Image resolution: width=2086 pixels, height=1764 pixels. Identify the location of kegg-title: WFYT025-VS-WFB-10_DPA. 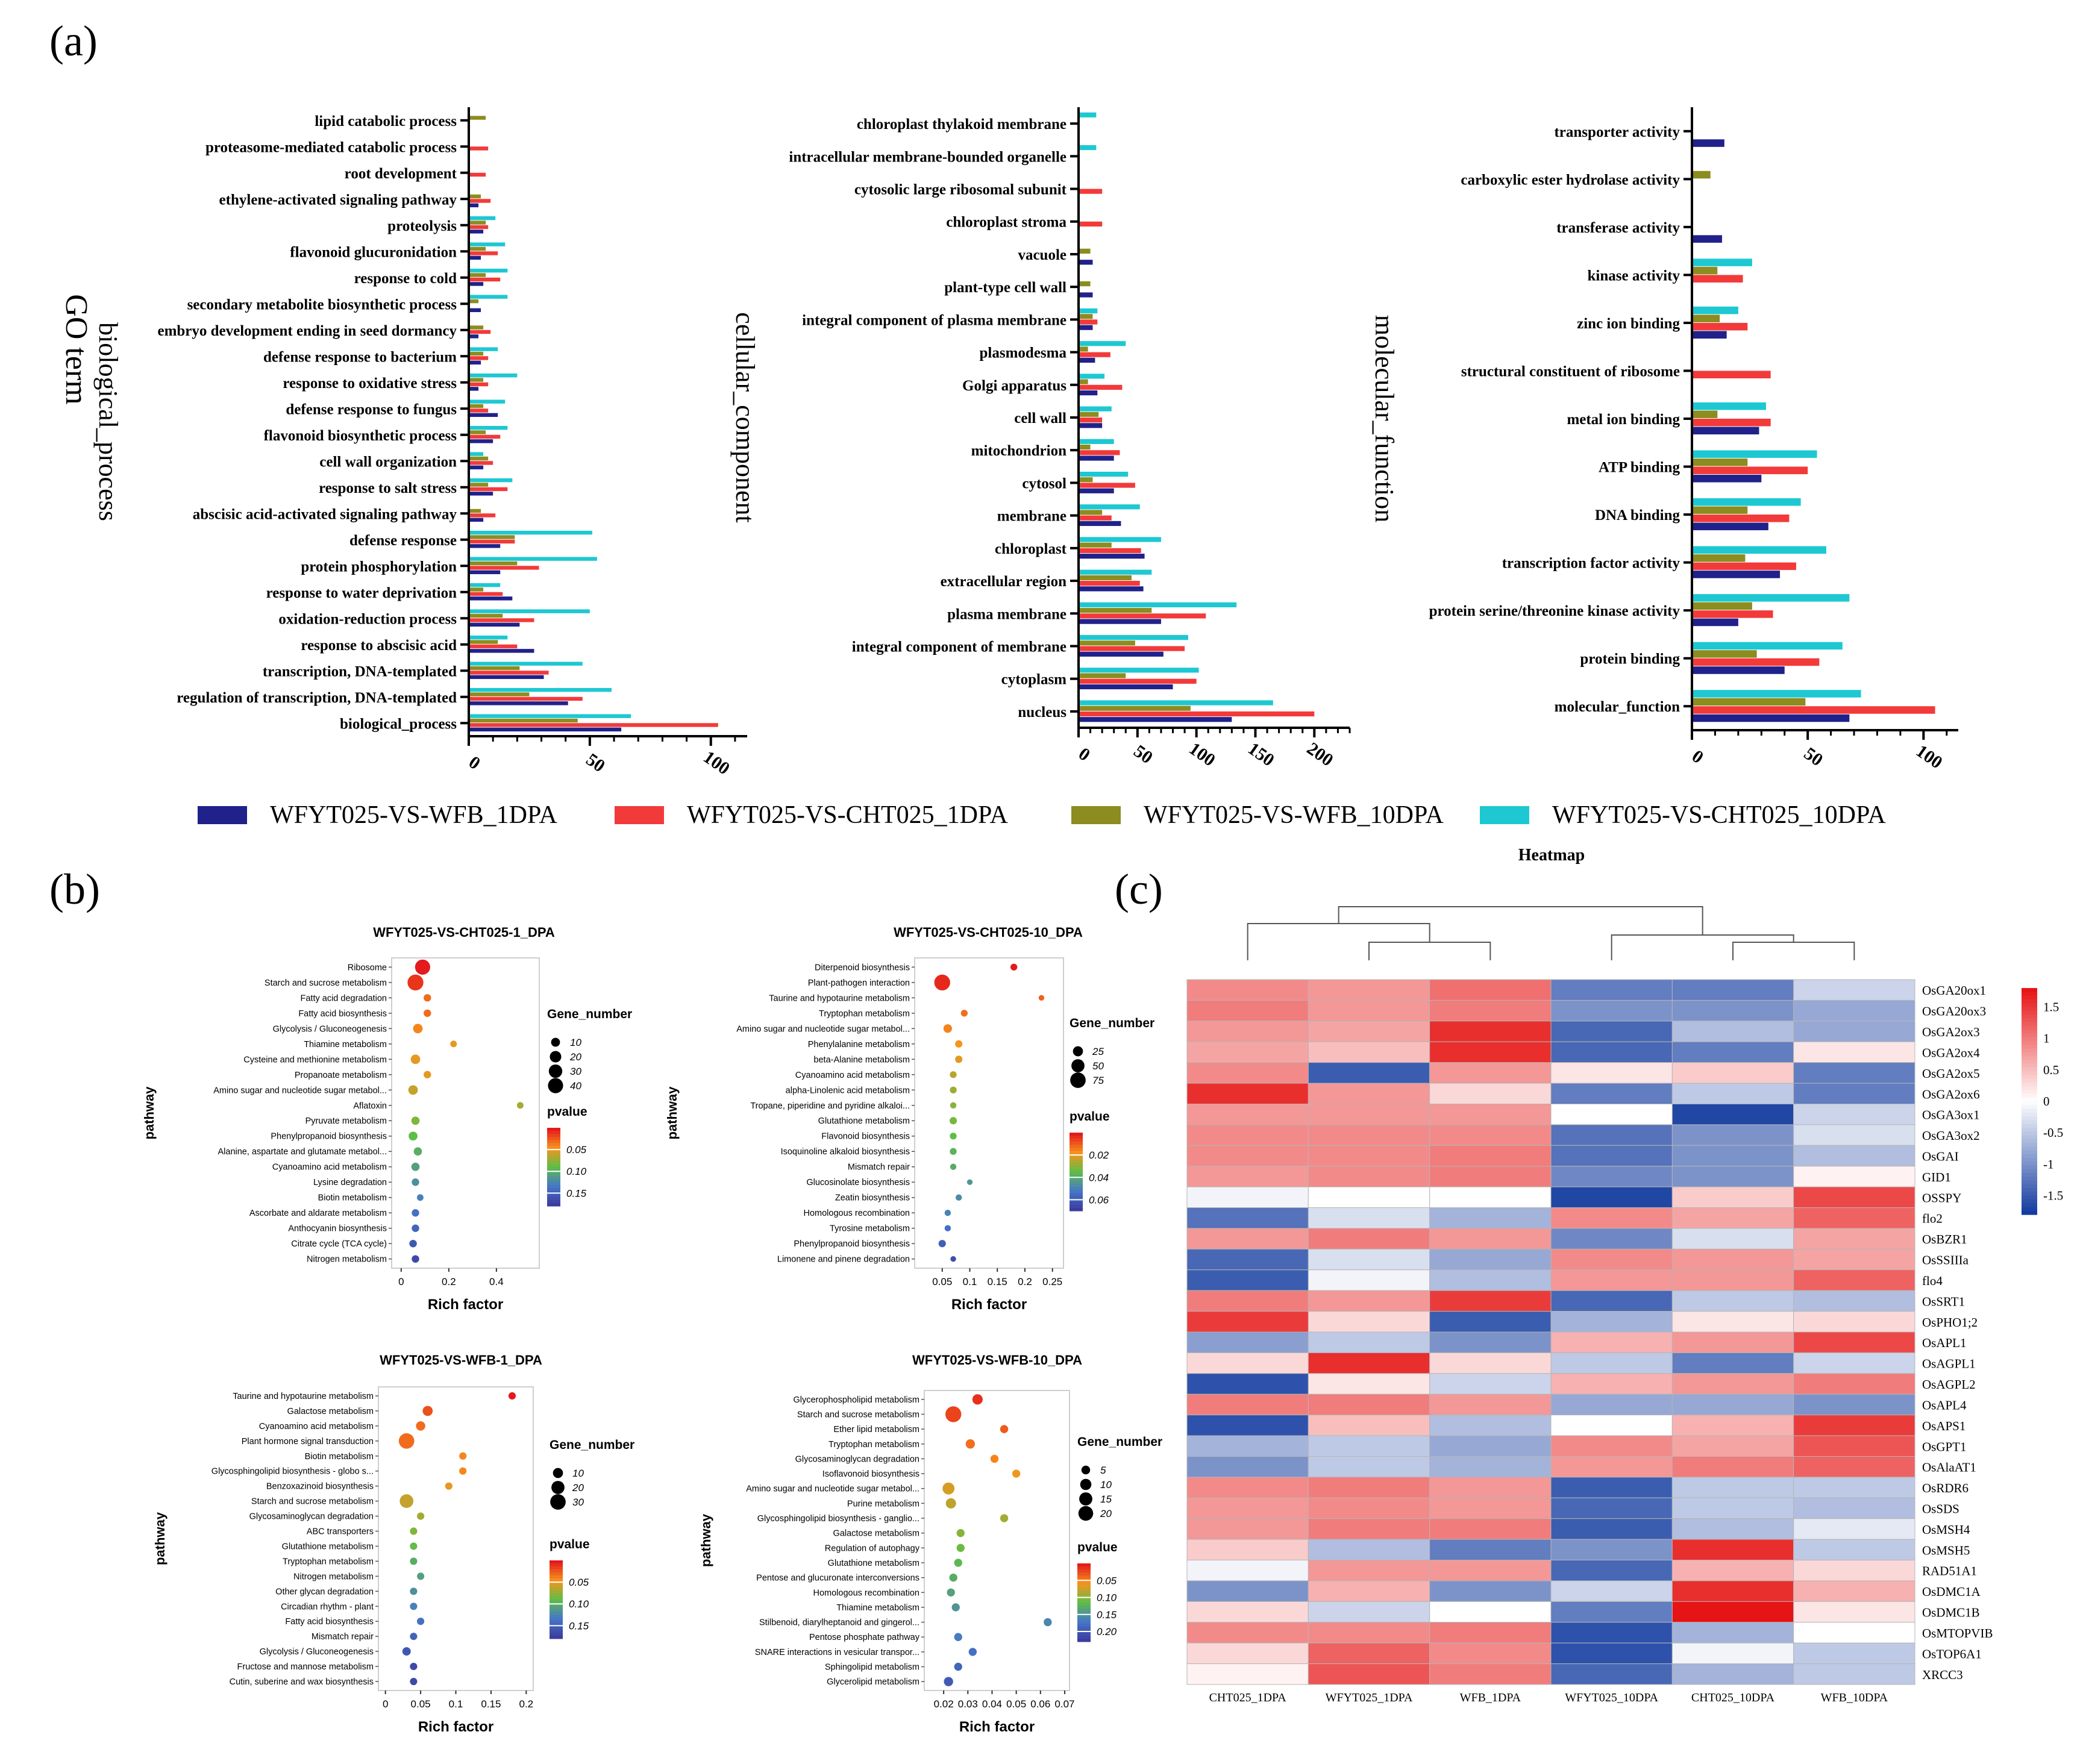
(997, 1360).